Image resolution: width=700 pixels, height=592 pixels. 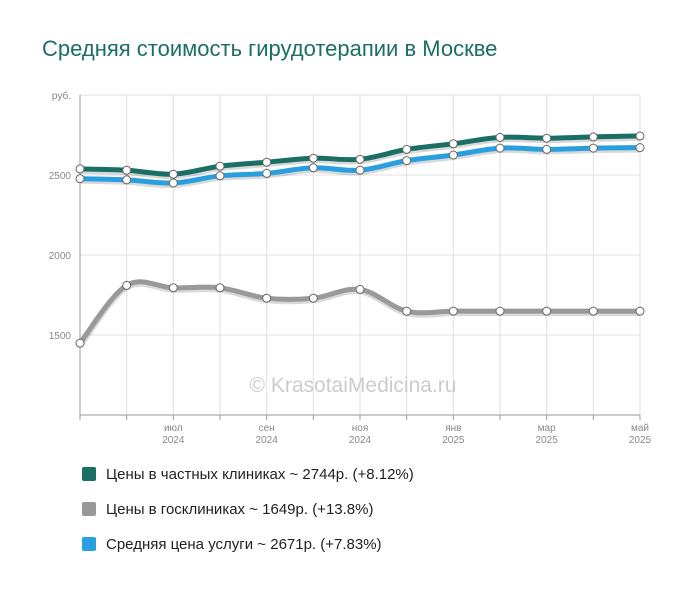 What do you see at coordinates (453, 428) in the screenshot?
I see `x-tick-label-month: янв` at bounding box center [453, 428].